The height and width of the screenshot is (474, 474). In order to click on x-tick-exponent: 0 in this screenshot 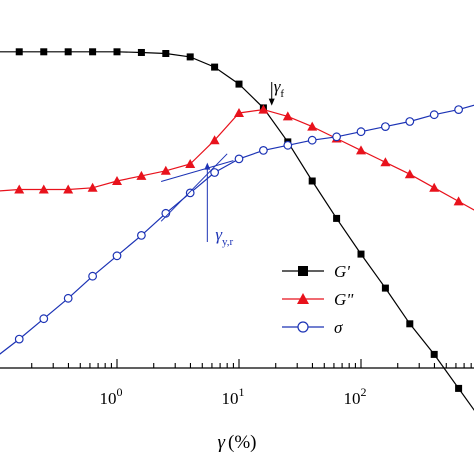, I will do `click(120, 392)`.